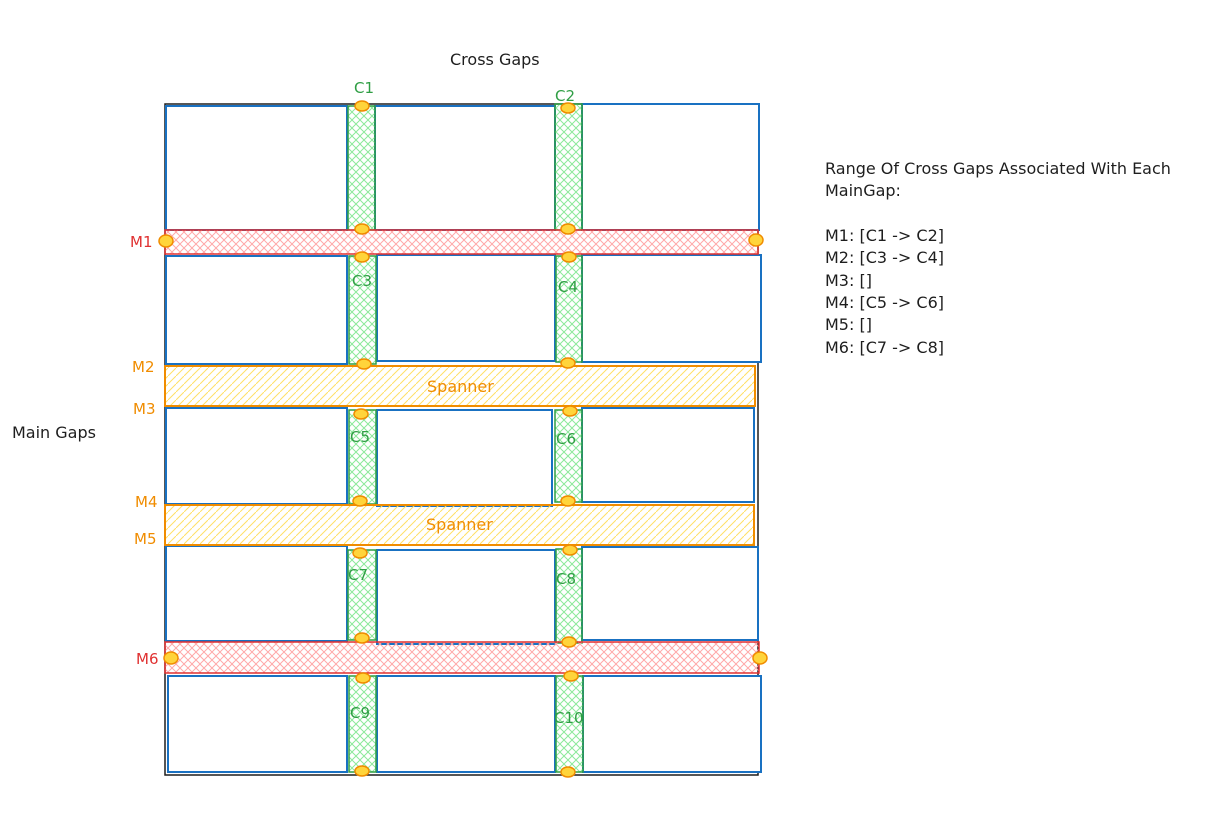 The width and height of the screenshot is (1231, 831). I want to click on main-gap-label-m6: M6, so click(147, 659).